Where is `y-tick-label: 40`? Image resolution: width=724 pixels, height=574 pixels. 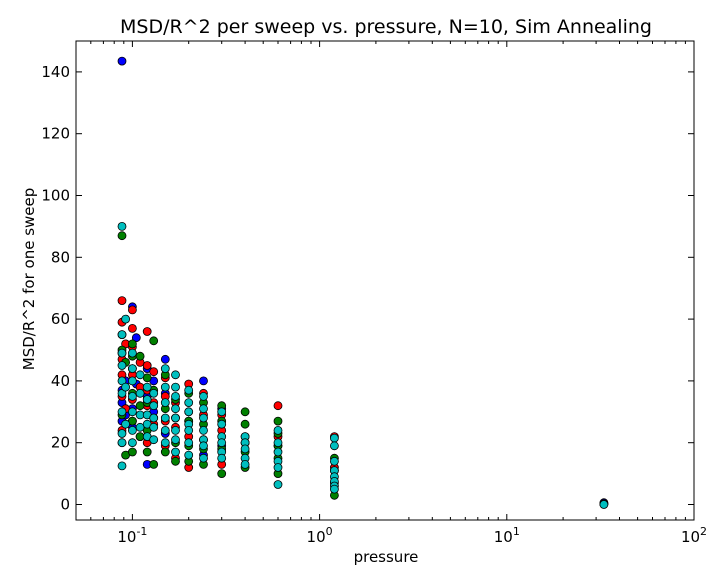
y-tick-label: 40 is located at coordinates (60, 381).